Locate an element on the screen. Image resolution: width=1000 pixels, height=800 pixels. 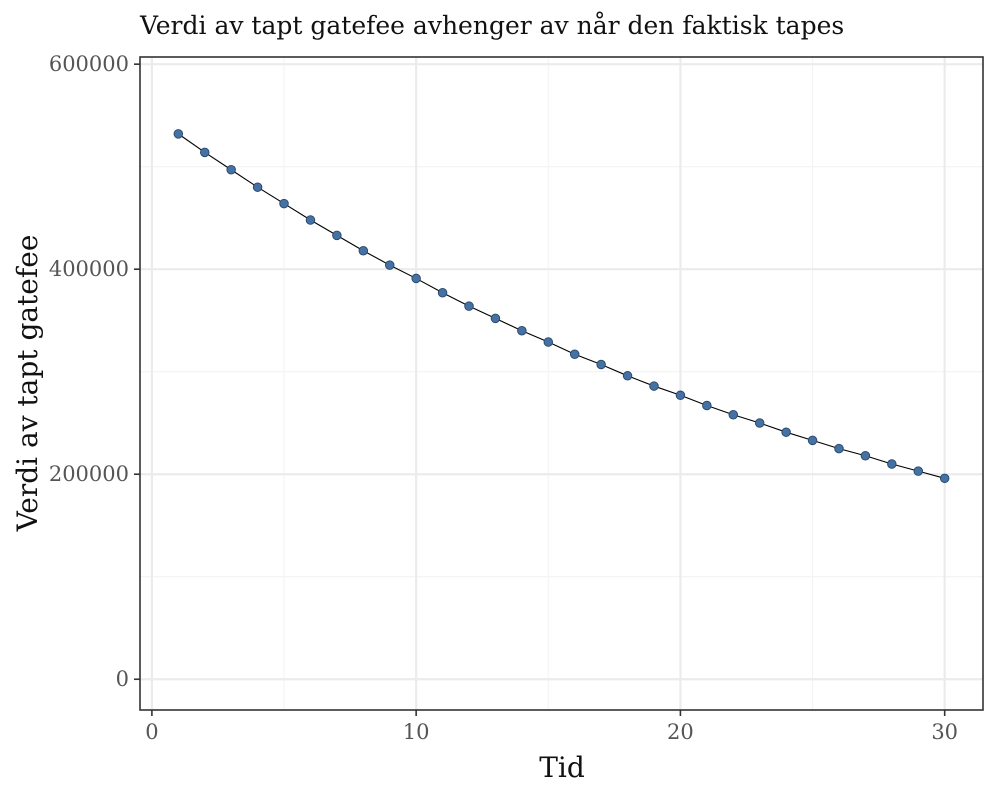
x-tick-label: 10 is located at coordinates (416, 732).